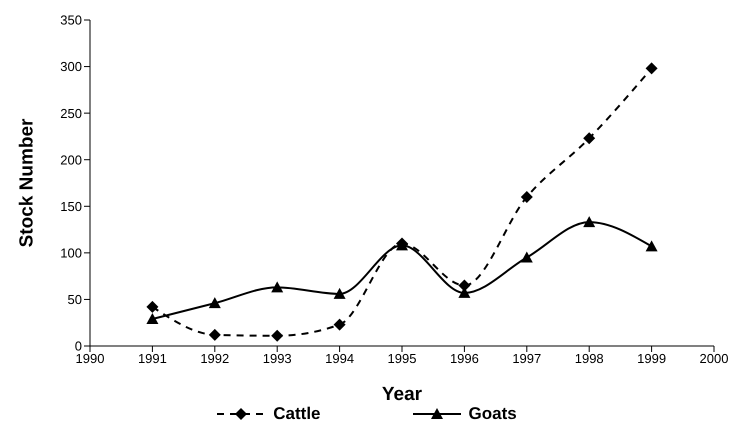 This screenshot has height=438, width=742. What do you see at coordinates (339, 358) in the screenshot?
I see `x-tick-label: 1994` at bounding box center [339, 358].